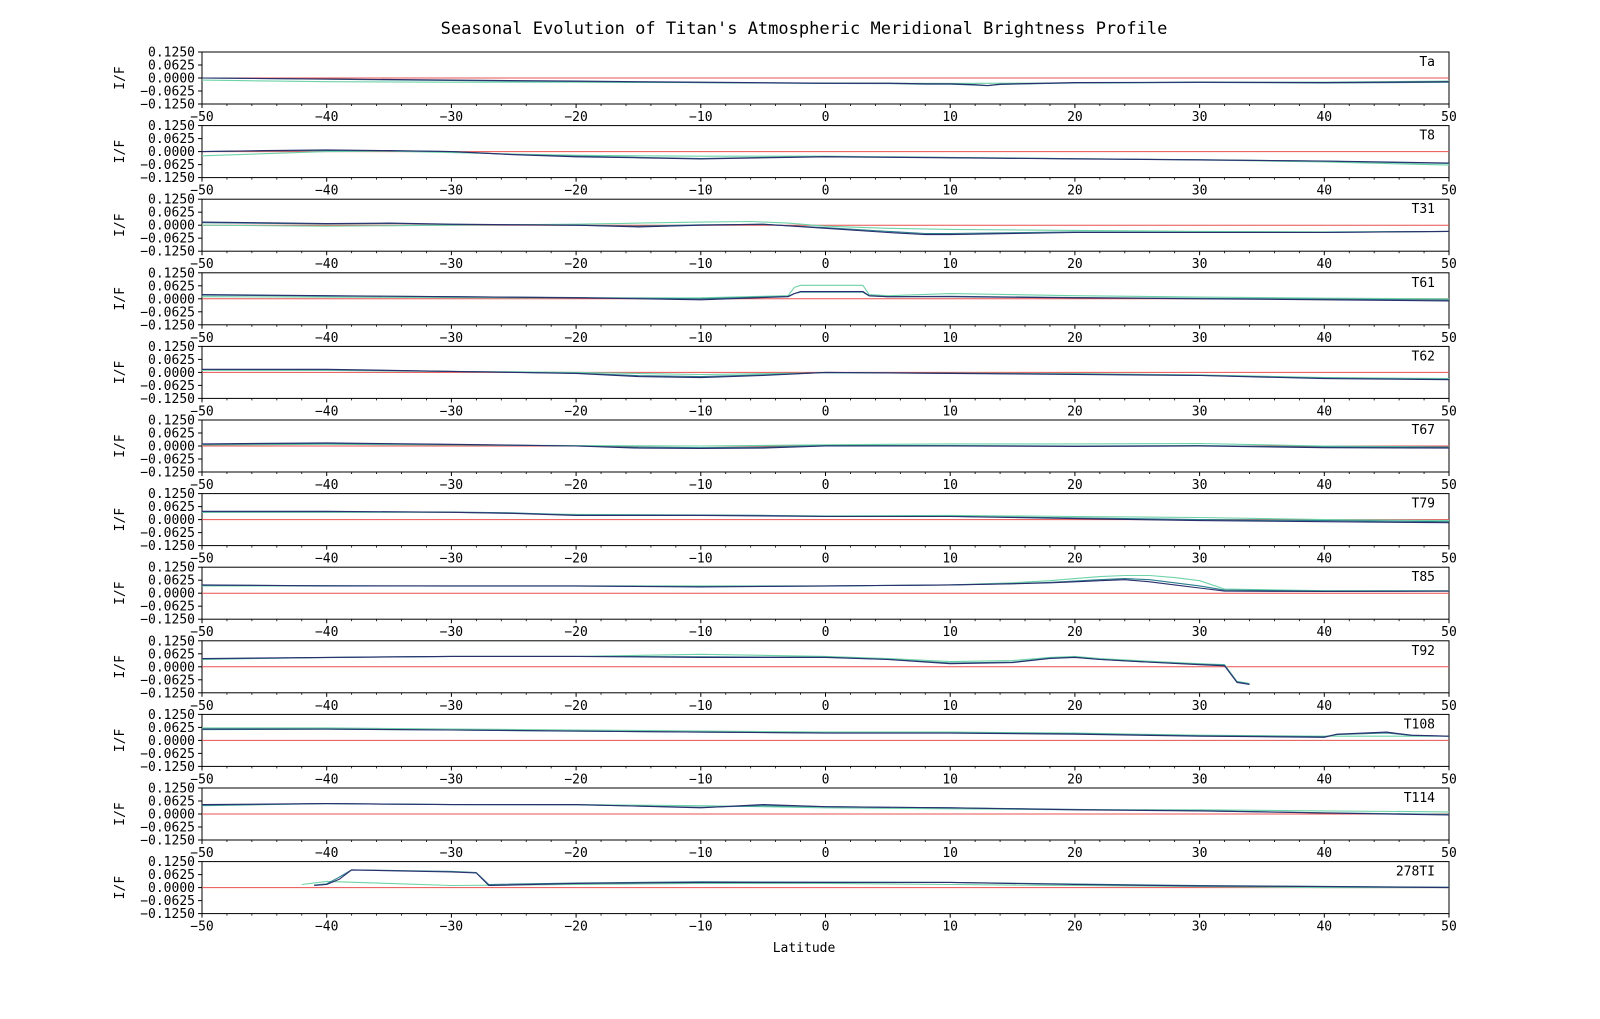 This screenshot has width=1600, height=1019. Describe the element at coordinates (1423, 283) in the screenshot. I see `panel-label: T61` at that location.